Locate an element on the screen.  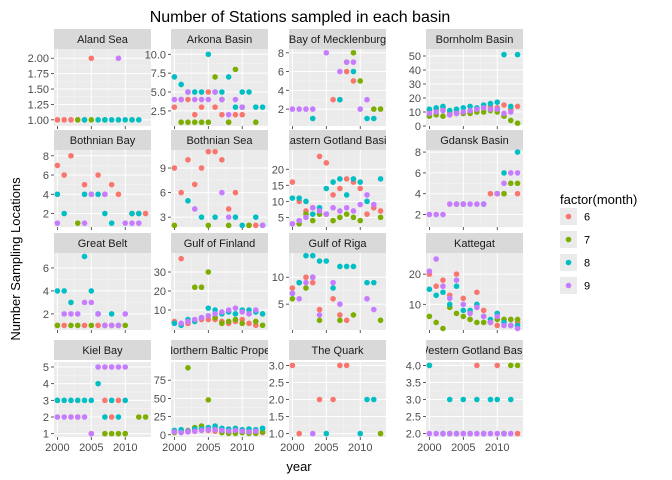
strip-label: Gdansk Basin is located at coordinates (474, 141).